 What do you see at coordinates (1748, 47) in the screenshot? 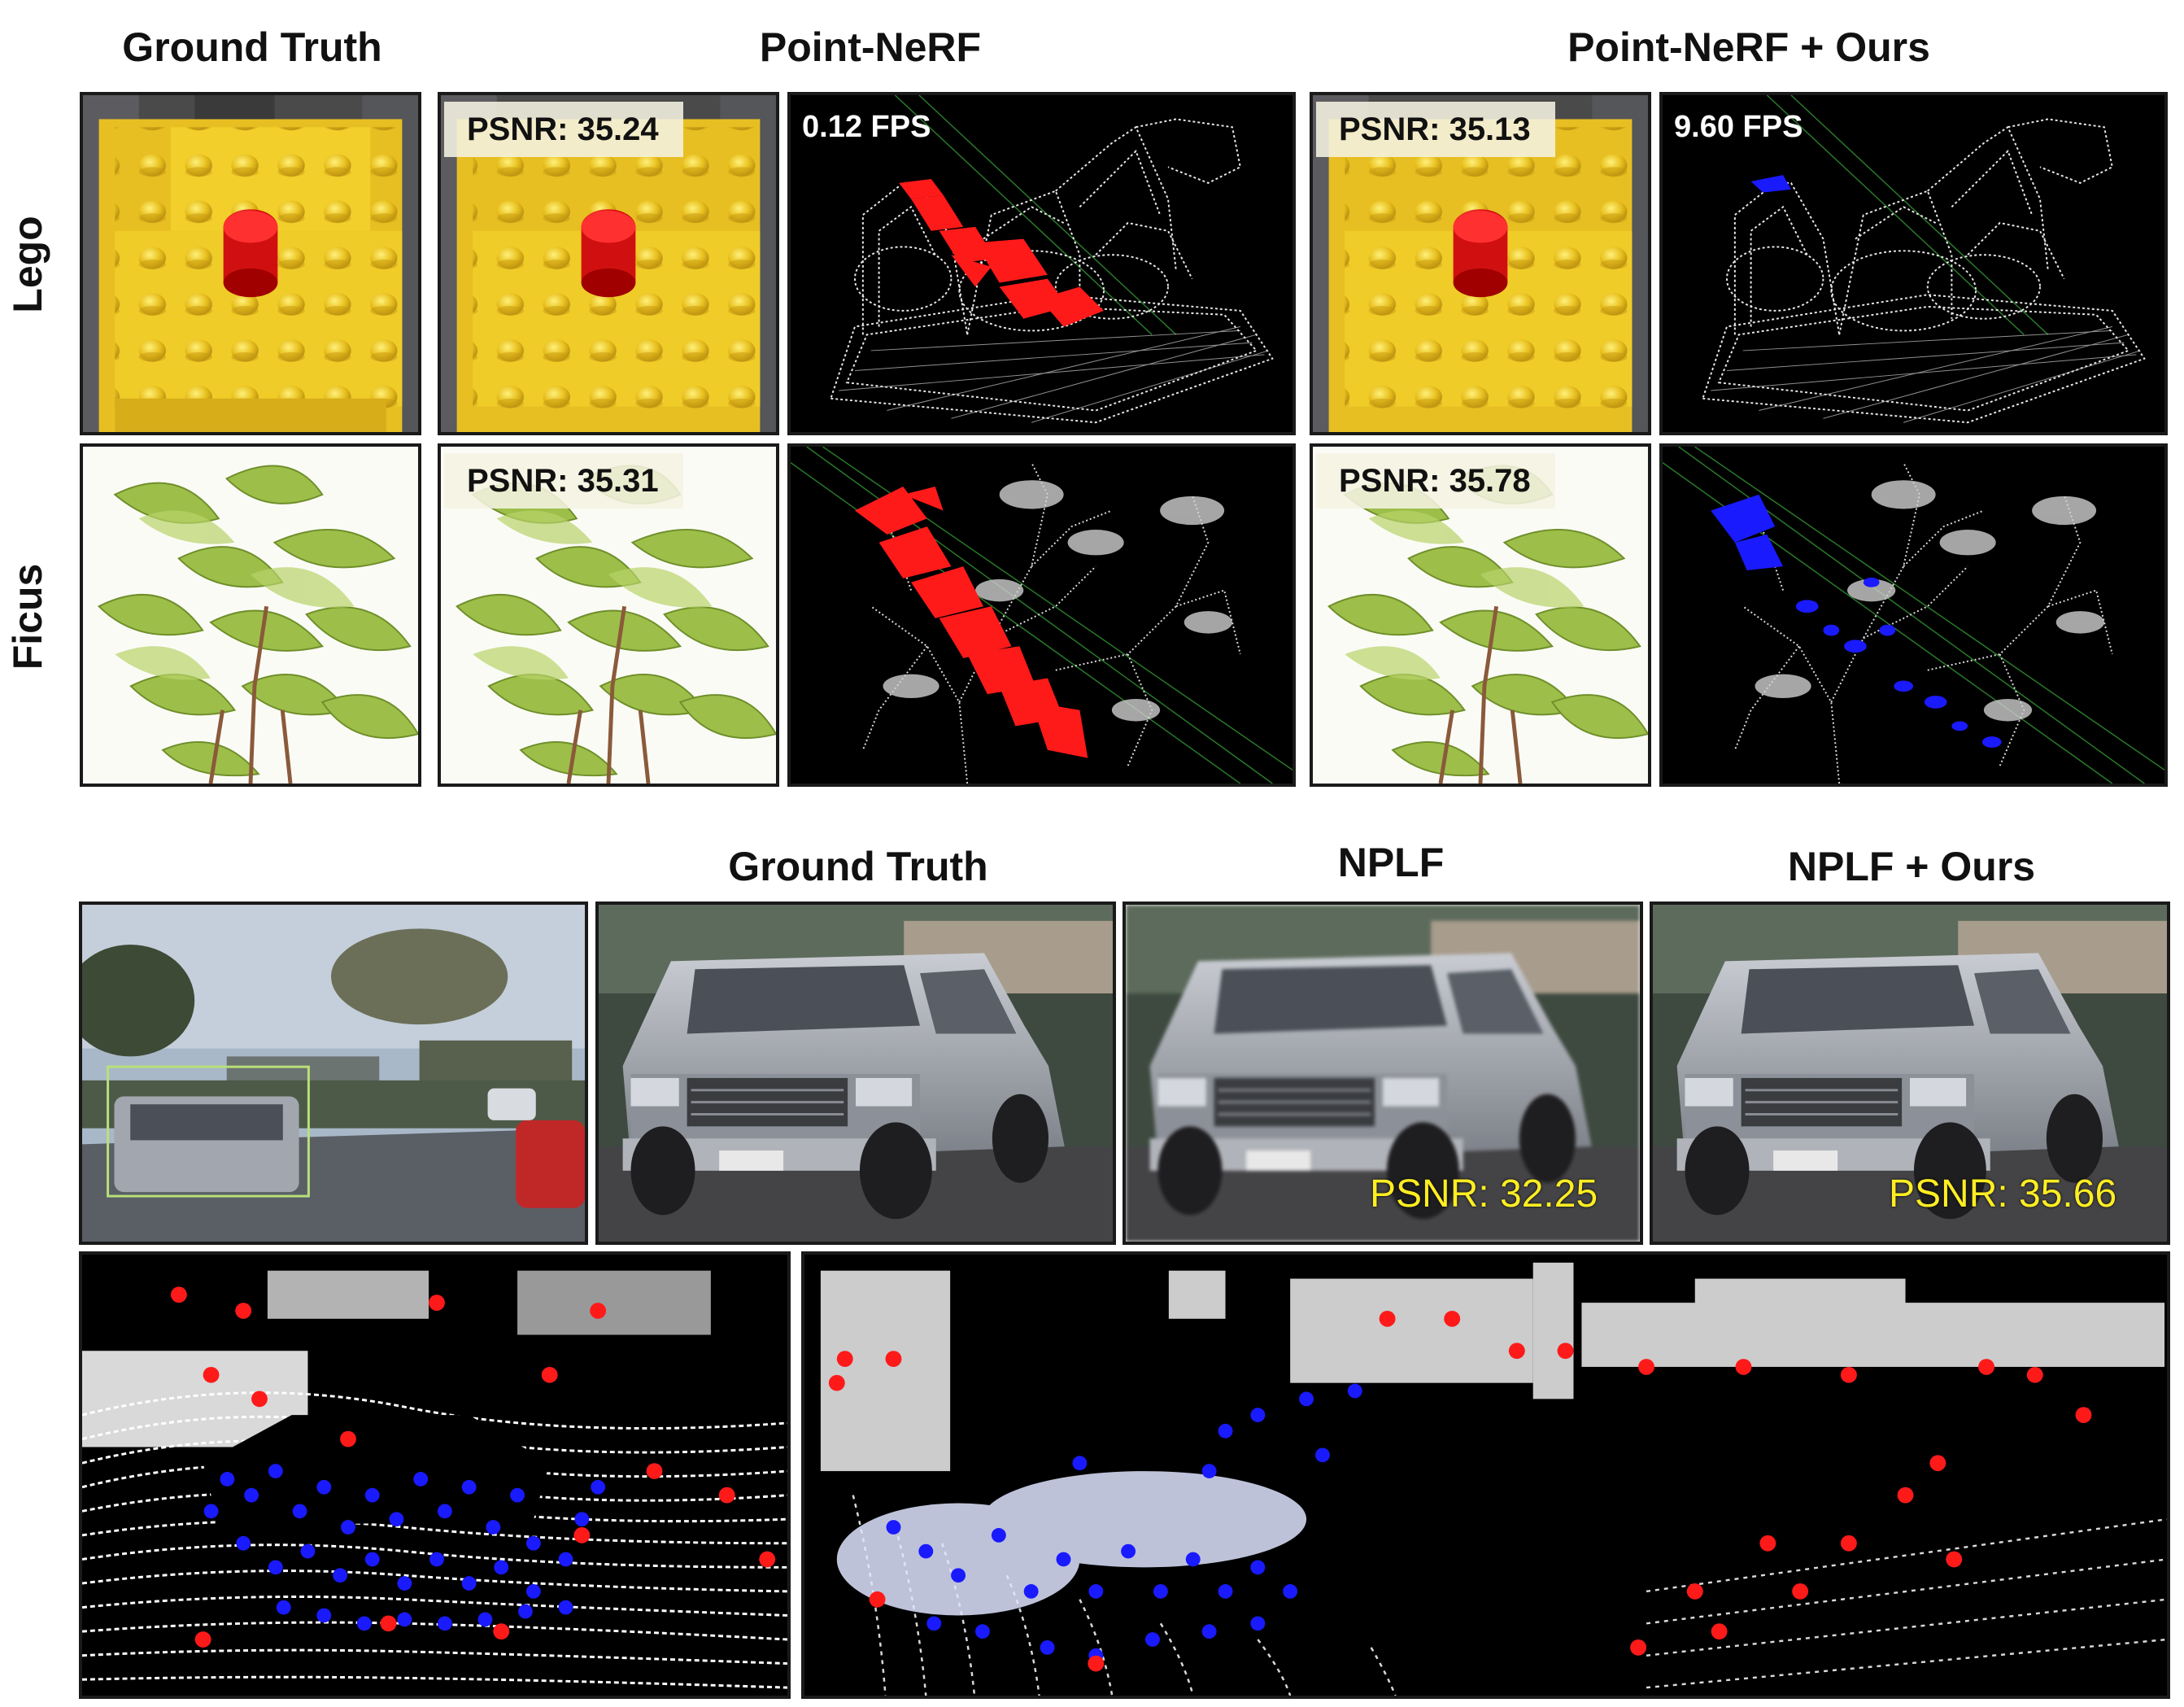
I see `header-point-nerf-ours: Point-NeRF + Ours` at bounding box center [1748, 47].